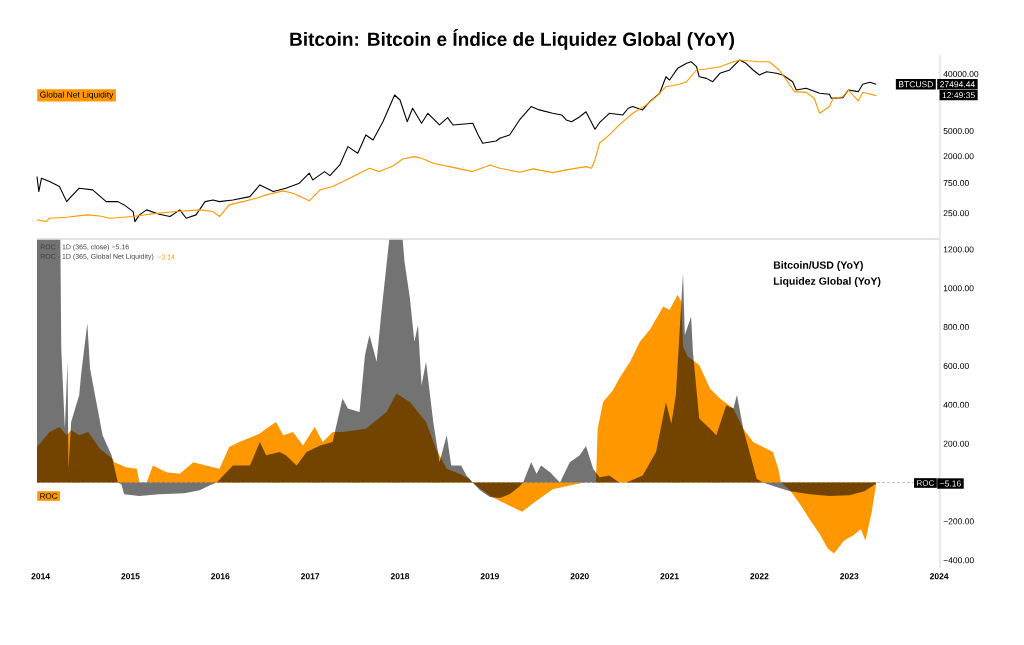 This screenshot has height=645, width=1024. Describe the element at coordinates (818, 266) in the screenshot. I see `annotation: Bitcoin/USD (YoY)` at that location.